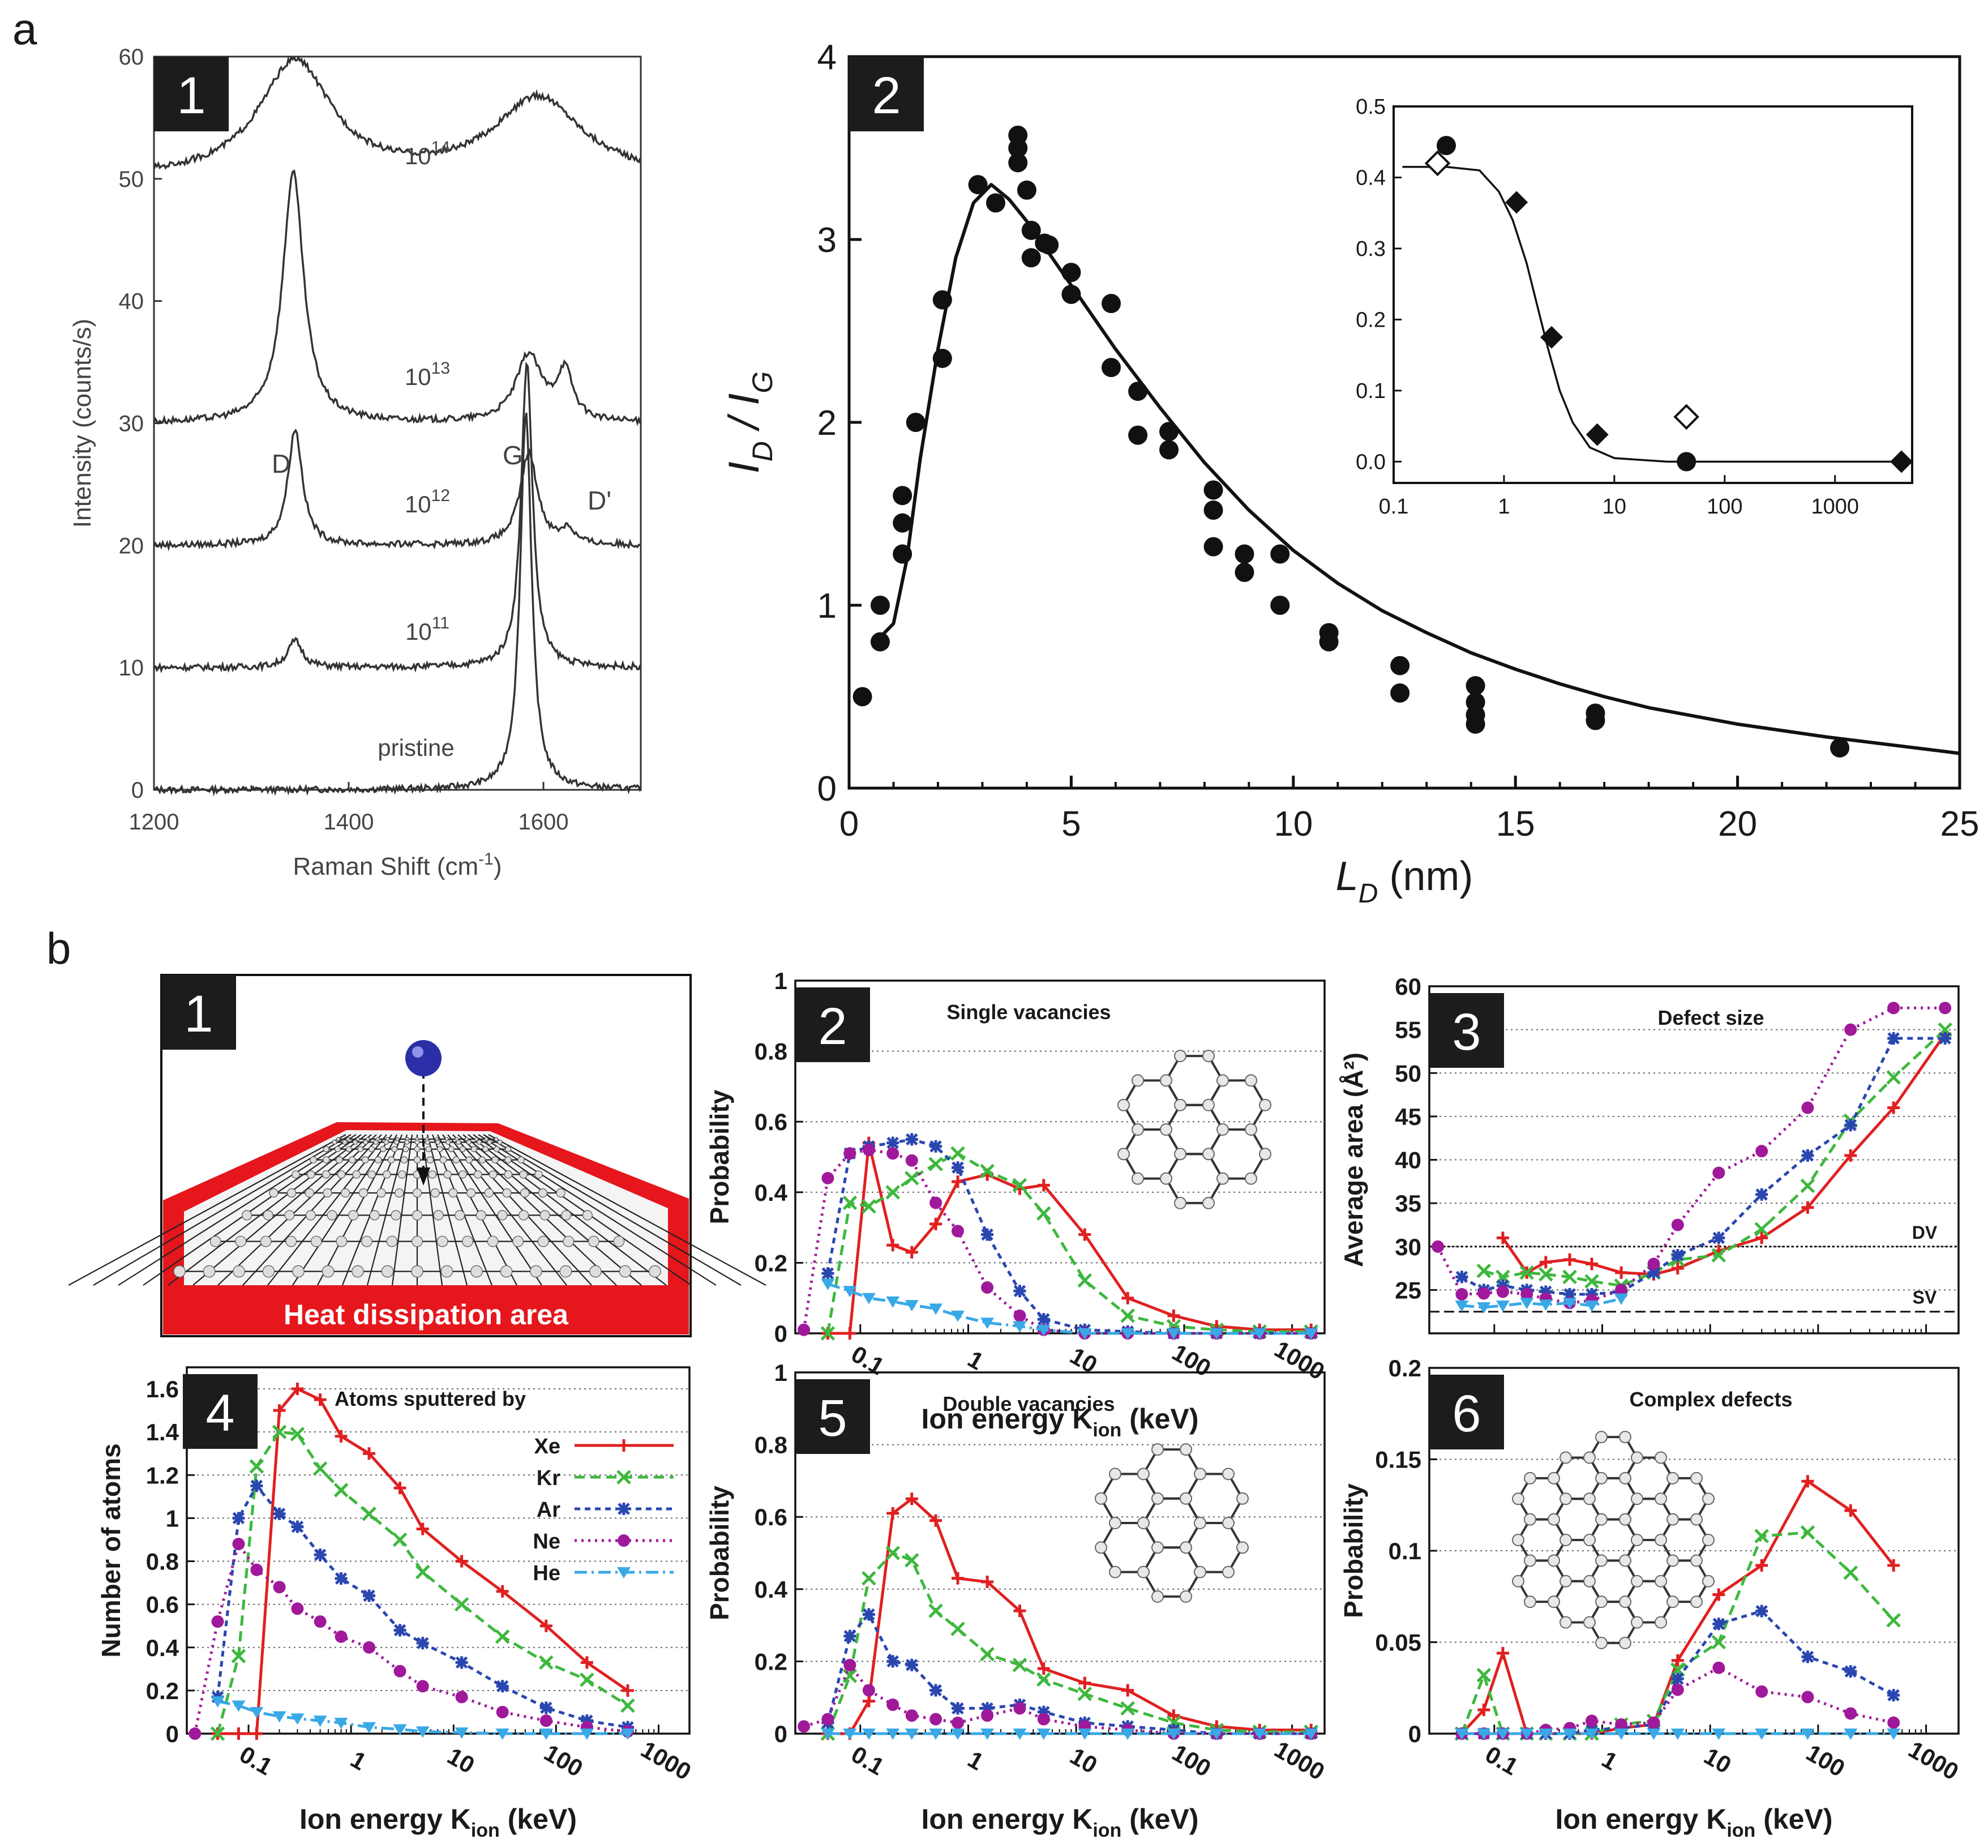 Image resolution: width=1988 pixels, height=1848 pixels. I want to click on a2-inset-open-diamond, so click(1438, 163).